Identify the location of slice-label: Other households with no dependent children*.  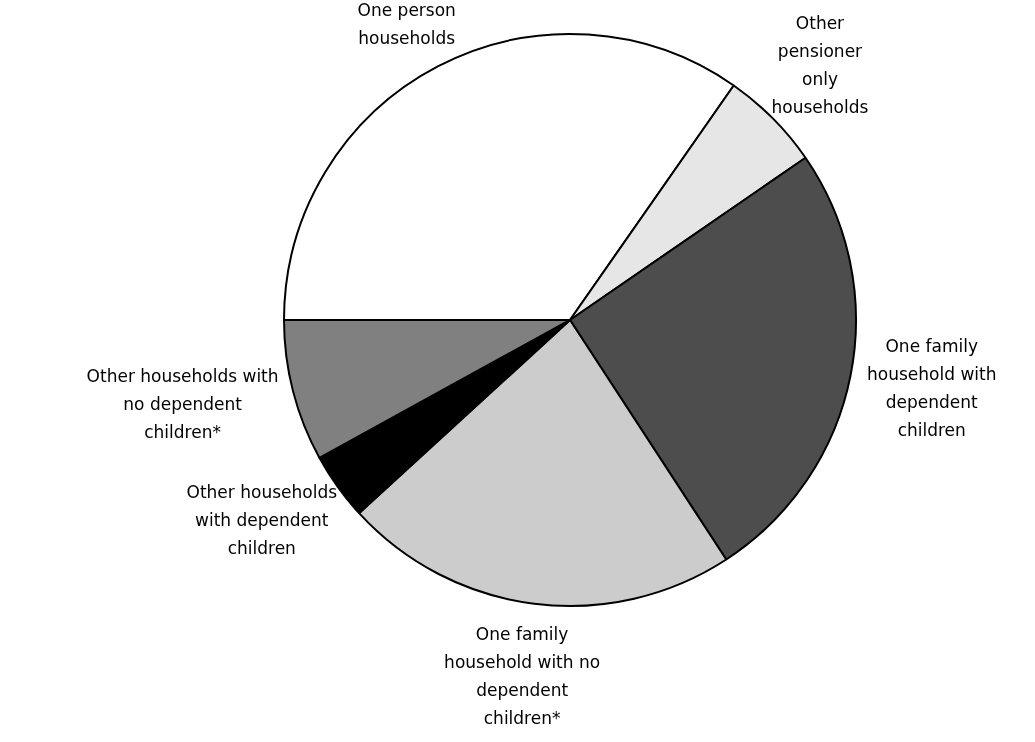
(182, 404).